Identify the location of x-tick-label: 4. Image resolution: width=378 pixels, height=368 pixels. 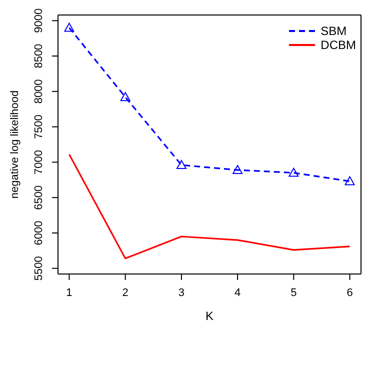
(237, 292).